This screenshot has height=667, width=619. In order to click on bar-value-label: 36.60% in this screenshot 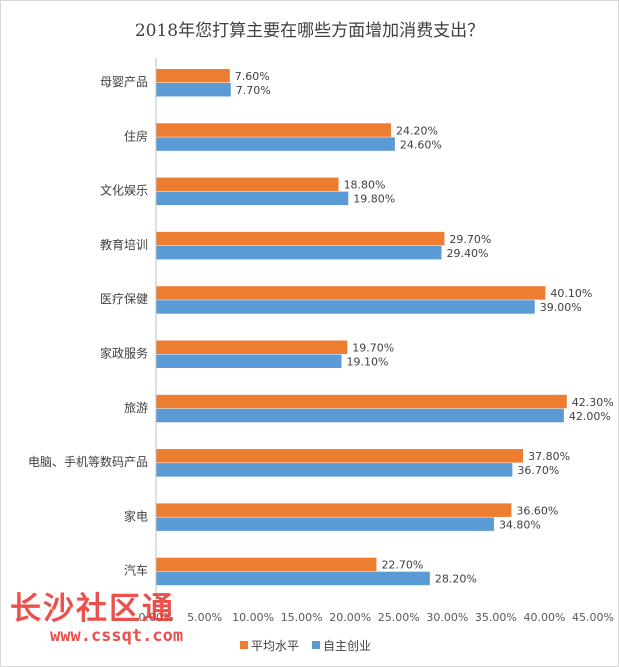, I will do `click(537, 510)`.